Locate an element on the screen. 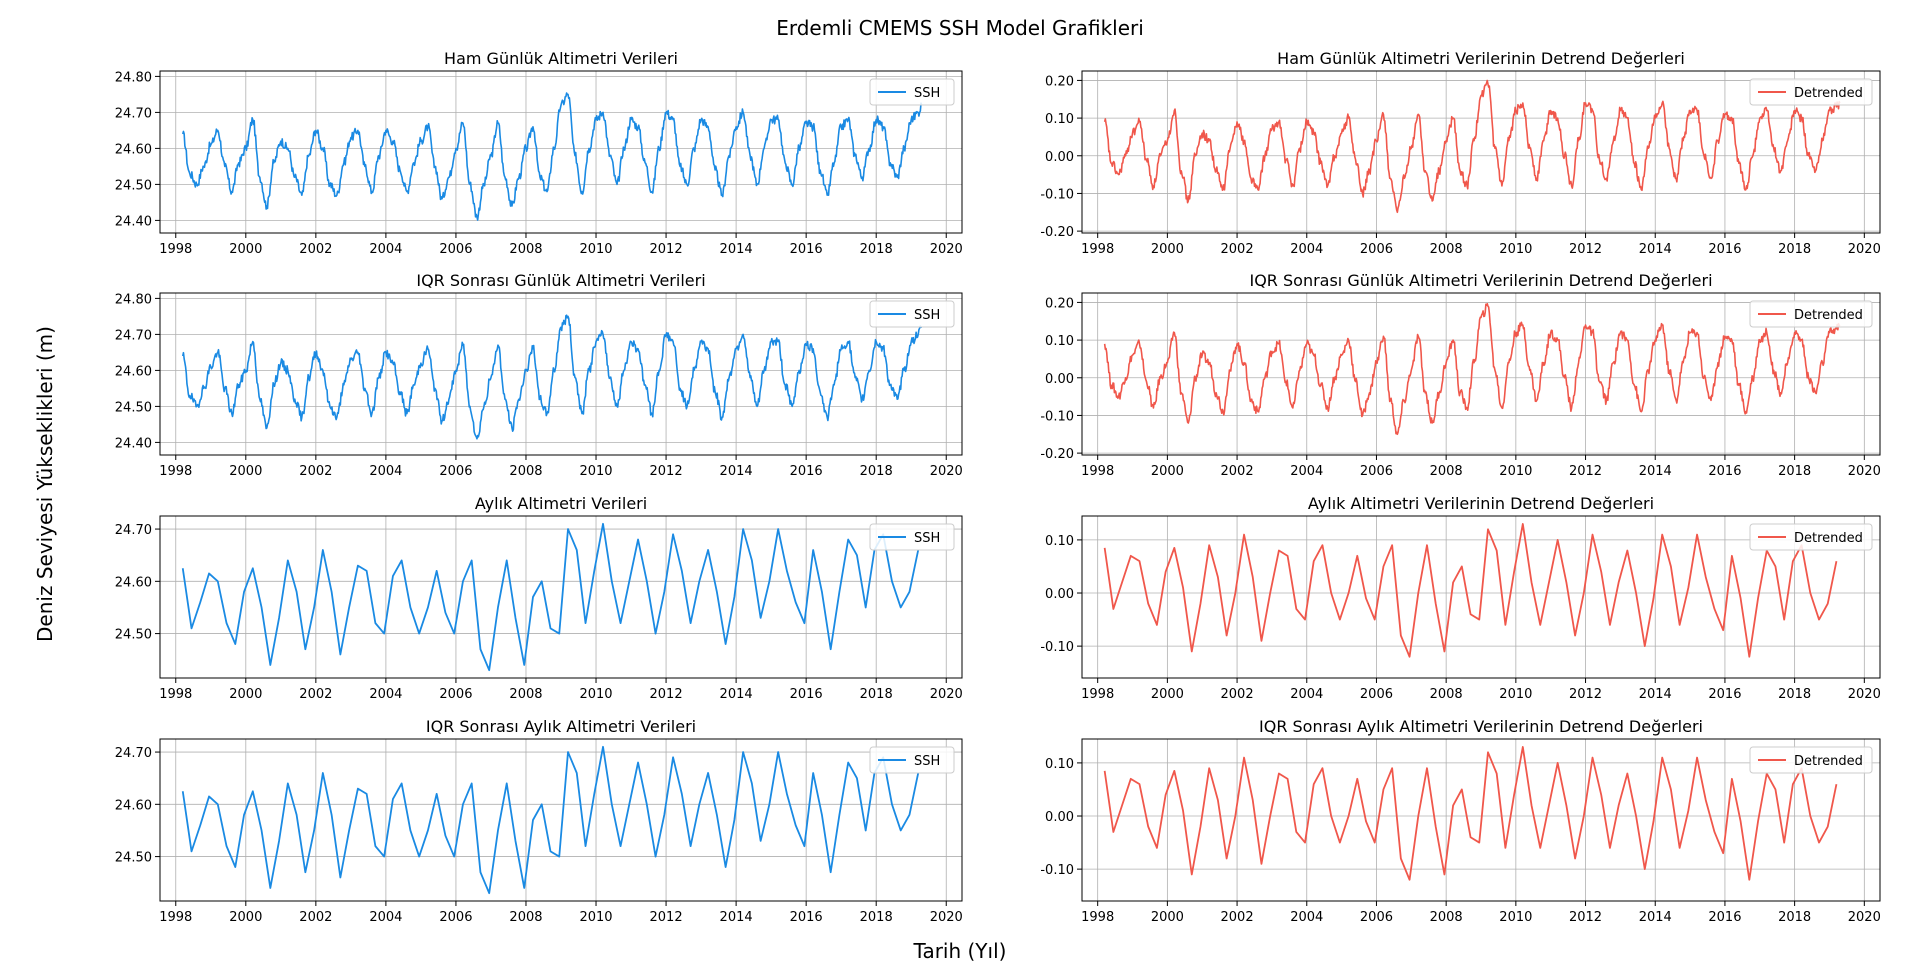  subplot-title: IQR Sonrası Günlük Altimetri Verileri is located at coordinates (560, 280).